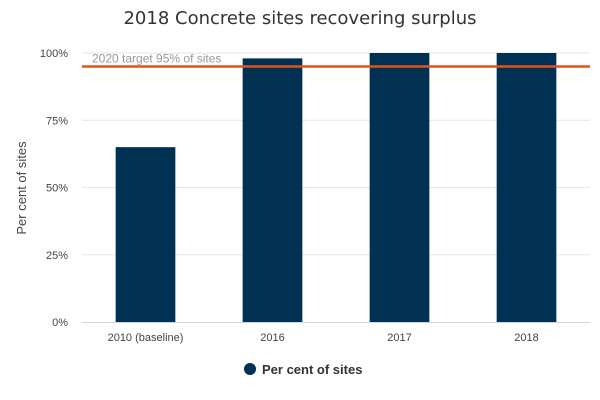 The width and height of the screenshot is (600, 400). I want to click on chart-title: 2018 Concrete sites recovering surplus, so click(299, 18).